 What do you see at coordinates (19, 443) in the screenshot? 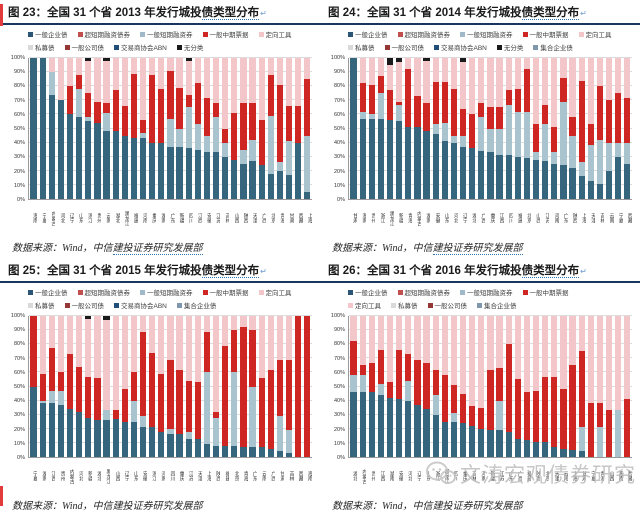
I see `y-tick-label: 10%` at bounding box center [19, 443].